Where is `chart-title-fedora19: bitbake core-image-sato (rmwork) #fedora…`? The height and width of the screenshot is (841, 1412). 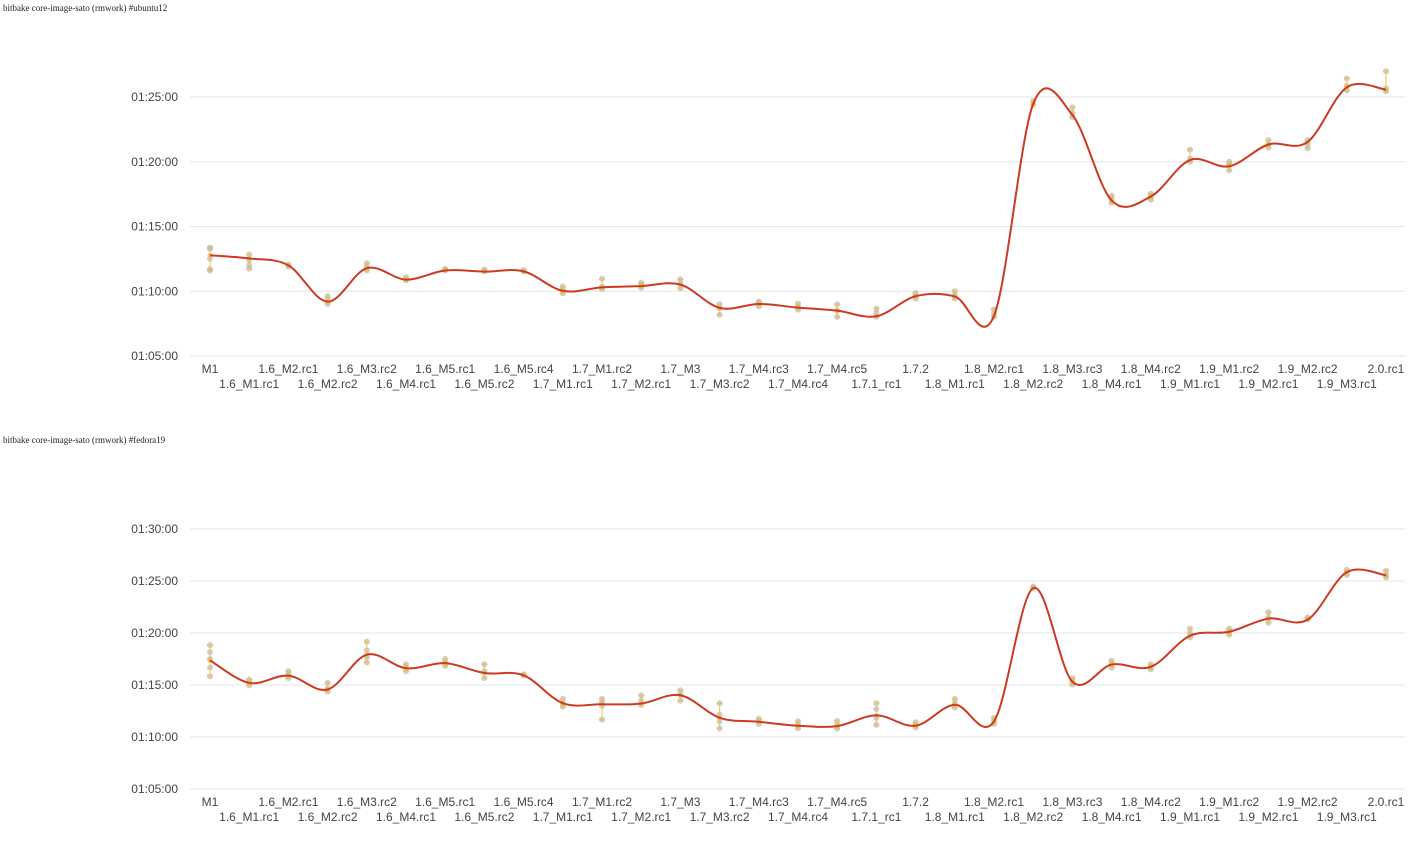
chart-title-fedora19: bitbake core-image-sato (rmwork) #fedora… is located at coordinates (84, 440).